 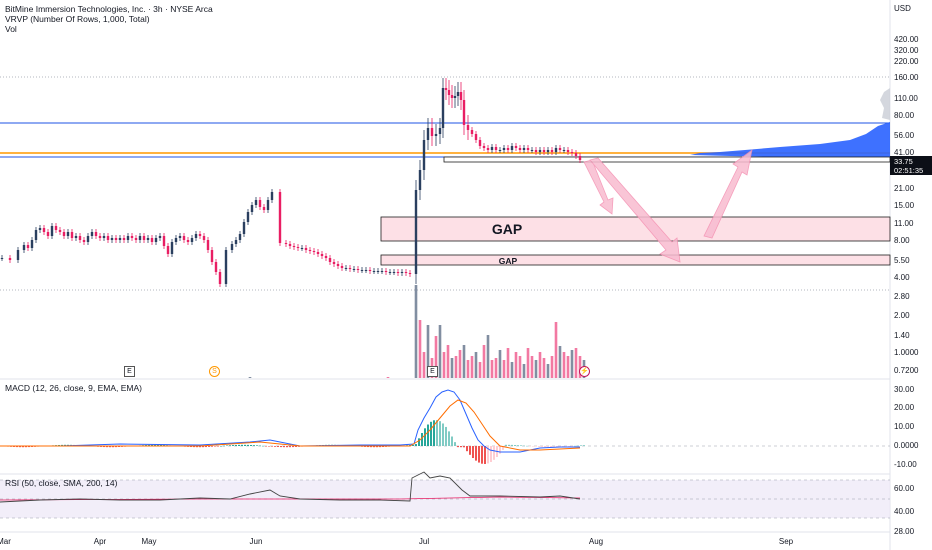 What do you see at coordinates (584, 371) in the screenshot?
I see `dividend-marker: ⚡` at bounding box center [584, 371].